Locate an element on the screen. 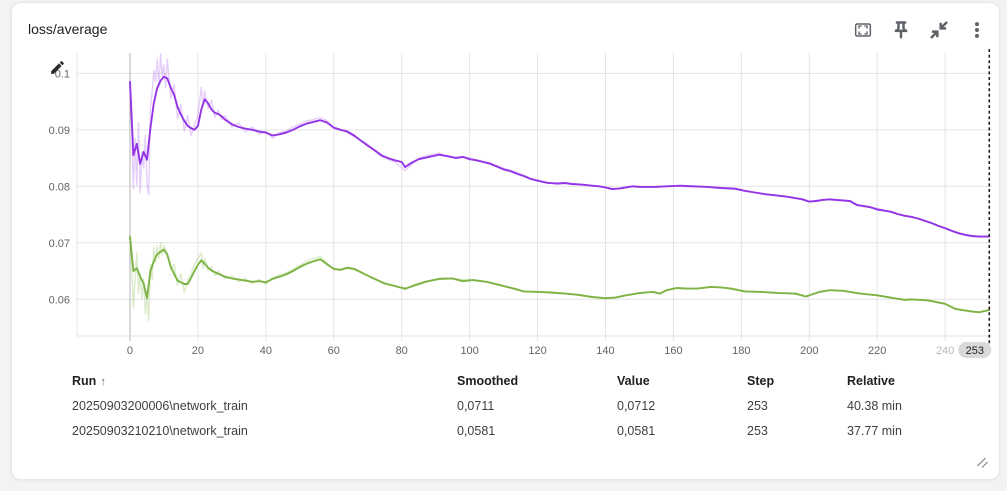  svg-text: 80 is located at coordinates (402, 351).